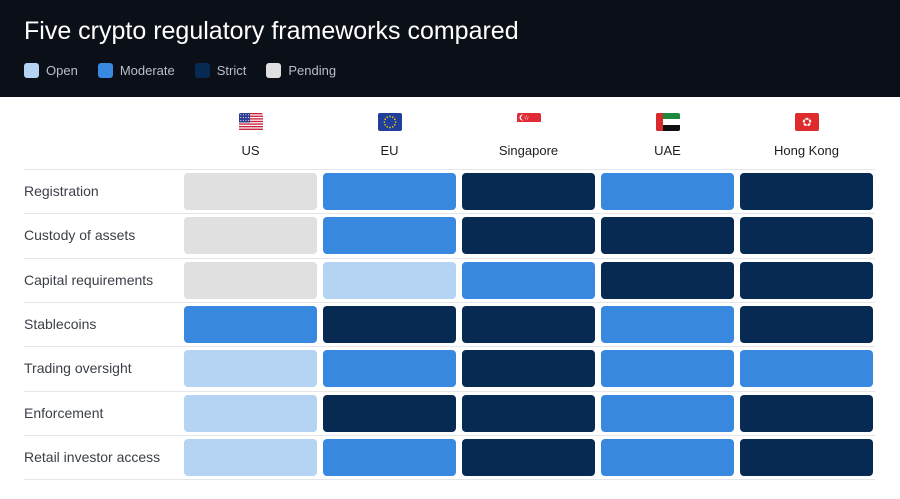 The image size is (900, 499). Describe the element at coordinates (251, 124) in the screenshot. I see `us-flag-icon` at that location.